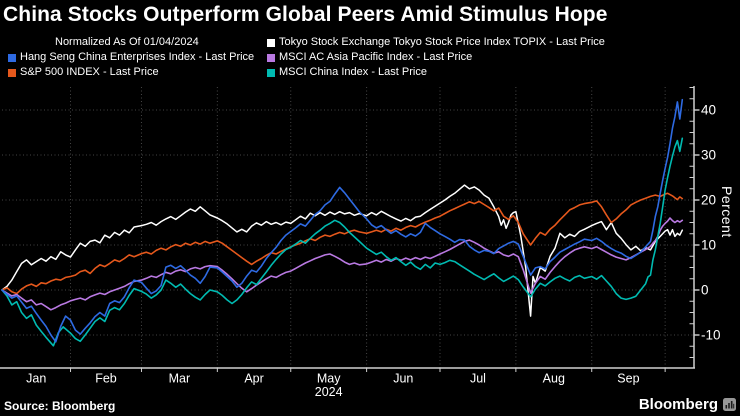 The height and width of the screenshot is (416, 740). Describe the element at coordinates (353, 72) in the screenshot. I see `legend-label-msci_china: MSCI China Index - Last Price` at that location.